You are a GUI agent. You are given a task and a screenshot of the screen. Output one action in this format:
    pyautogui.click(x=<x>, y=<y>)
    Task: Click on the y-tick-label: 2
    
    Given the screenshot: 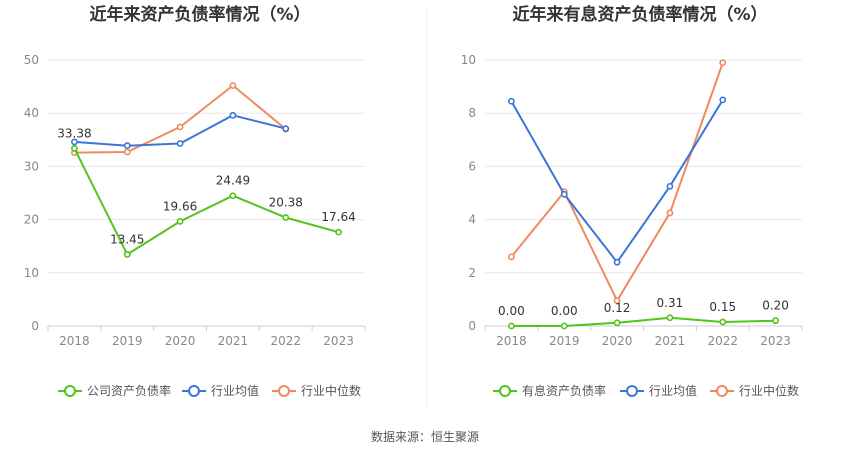 What is the action you would take?
    pyautogui.click(x=472, y=273)
    